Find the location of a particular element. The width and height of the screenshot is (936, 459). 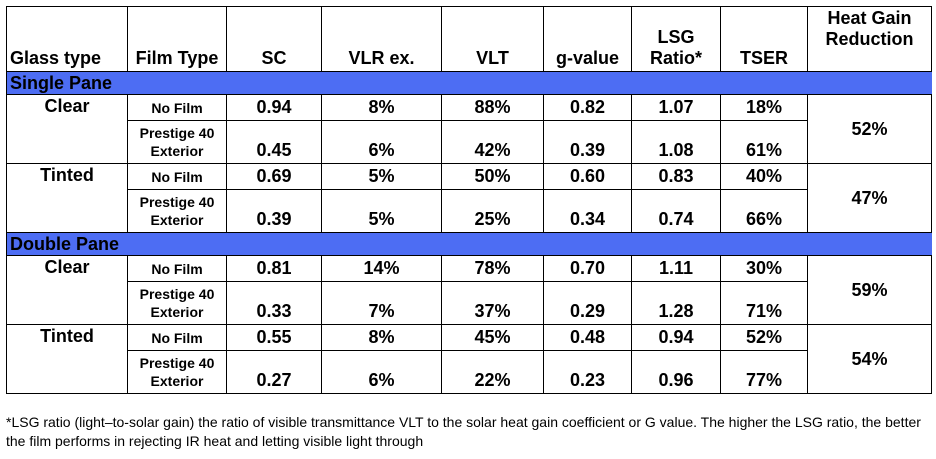

tser-cell: 52% is located at coordinates (764, 337).